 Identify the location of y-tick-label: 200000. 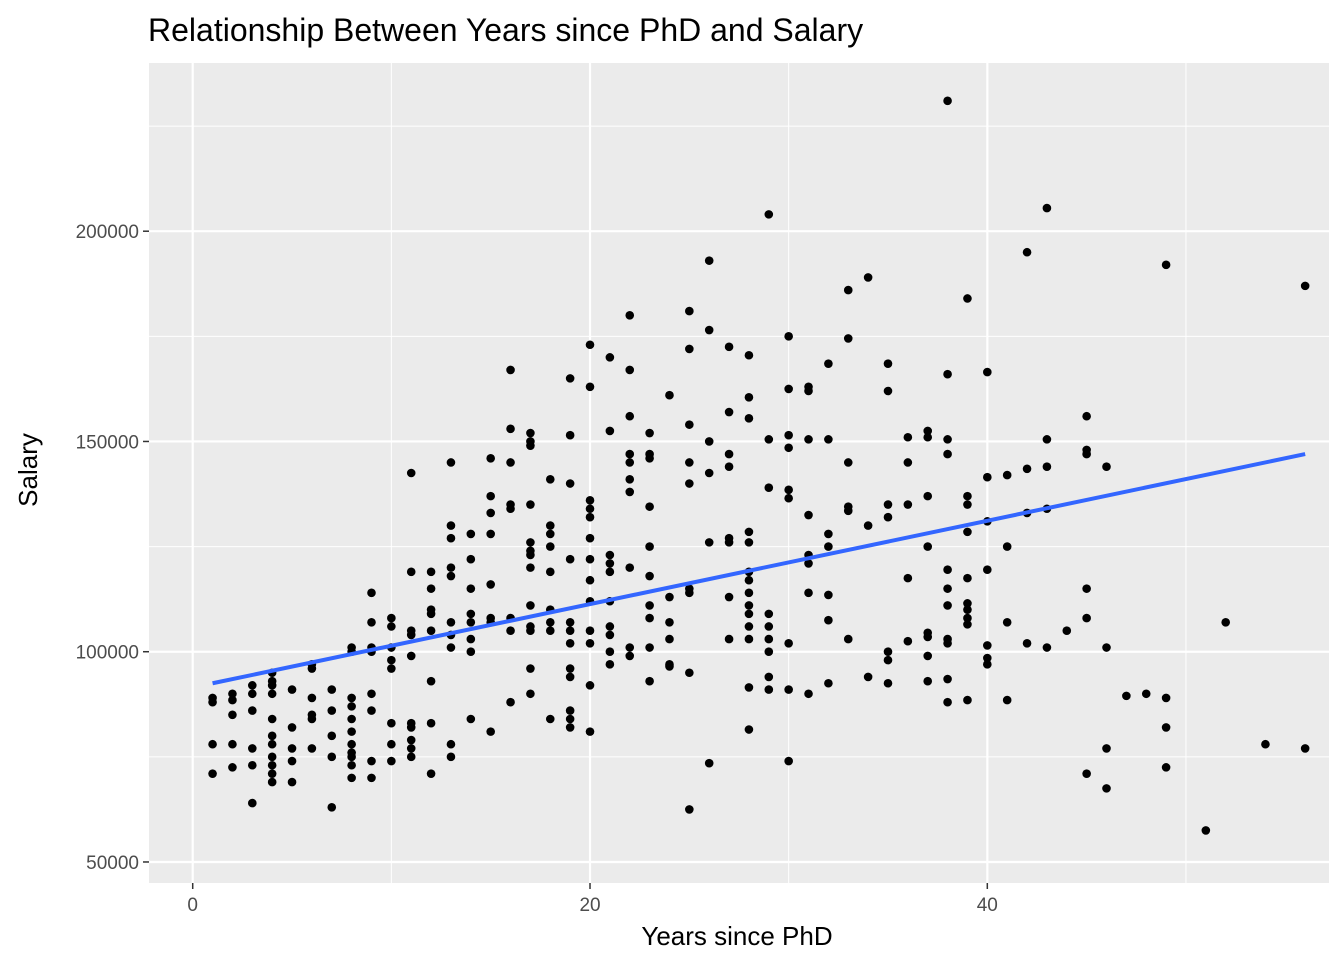
(107, 232).